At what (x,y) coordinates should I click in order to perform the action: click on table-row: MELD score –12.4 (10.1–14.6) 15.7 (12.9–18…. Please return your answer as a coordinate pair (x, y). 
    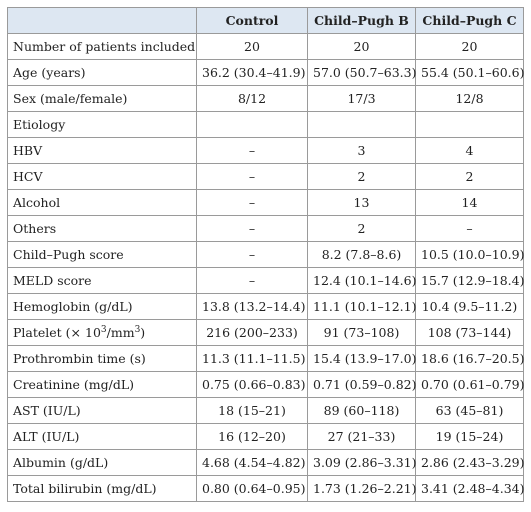
    Looking at the image, I should click on (265, 280).